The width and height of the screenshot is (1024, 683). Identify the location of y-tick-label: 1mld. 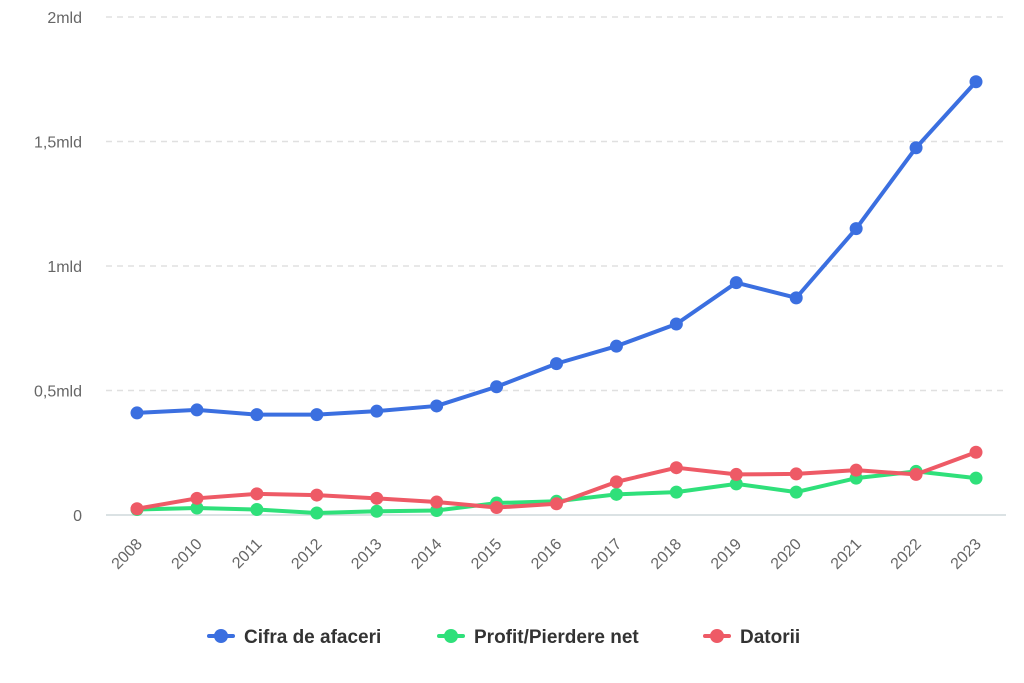
(64, 267).